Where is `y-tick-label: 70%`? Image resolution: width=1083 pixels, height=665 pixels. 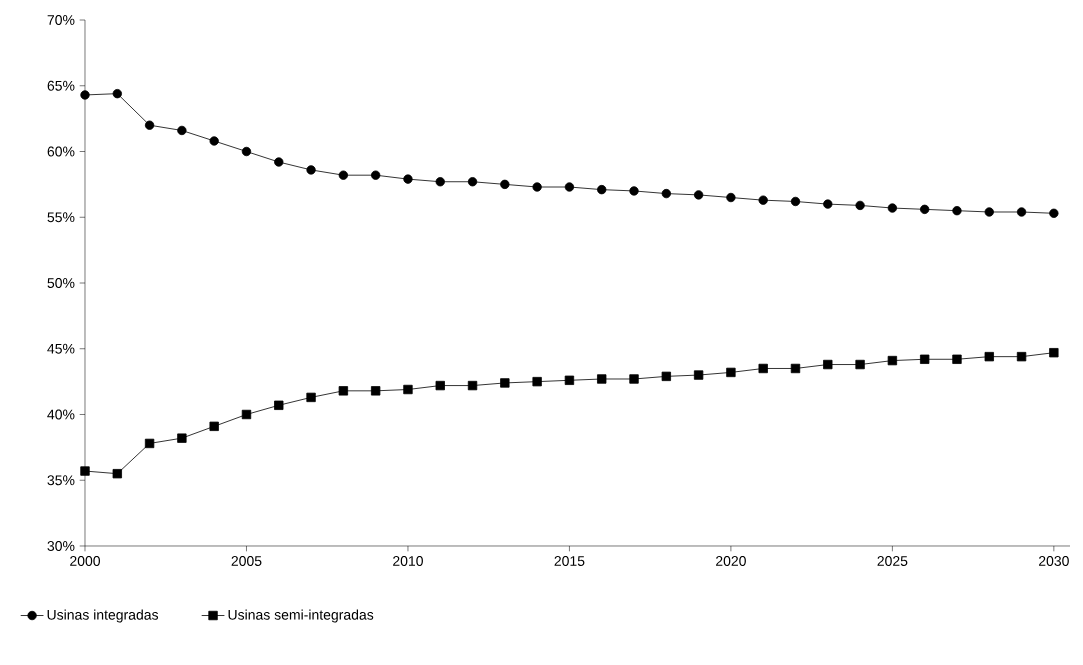 y-tick-label: 70% is located at coordinates (61, 20).